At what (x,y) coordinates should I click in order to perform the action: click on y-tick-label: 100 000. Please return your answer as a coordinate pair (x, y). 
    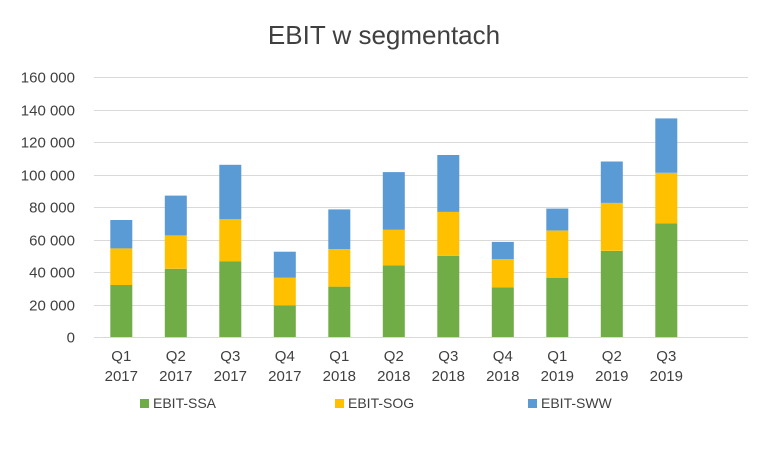
    Looking at the image, I should click on (48, 176).